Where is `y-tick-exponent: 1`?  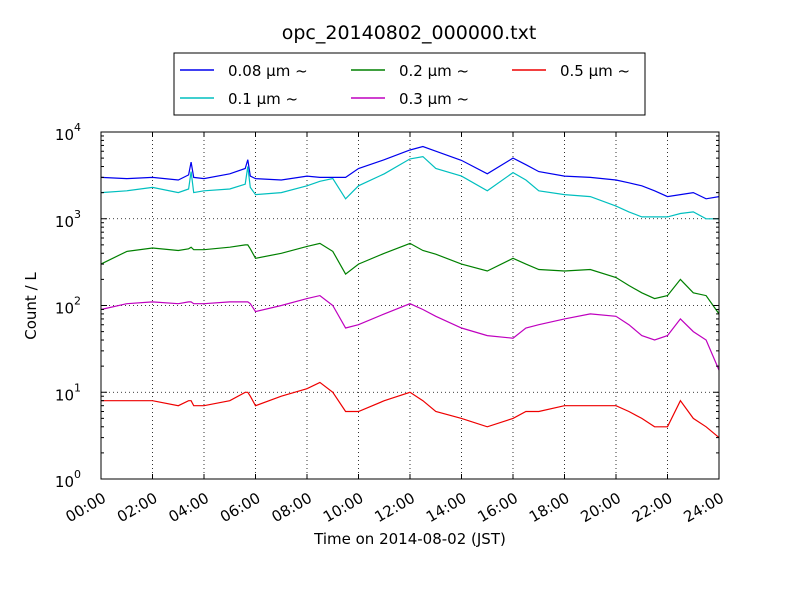
y-tick-exponent: 1 is located at coordinates (77, 387).